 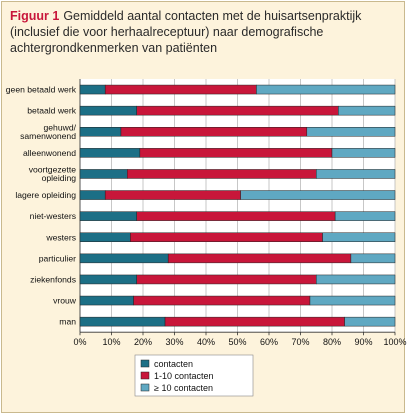 What do you see at coordinates (57, 258) in the screenshot?
I see `category-label: particulier` at bounding box center [57, 258].